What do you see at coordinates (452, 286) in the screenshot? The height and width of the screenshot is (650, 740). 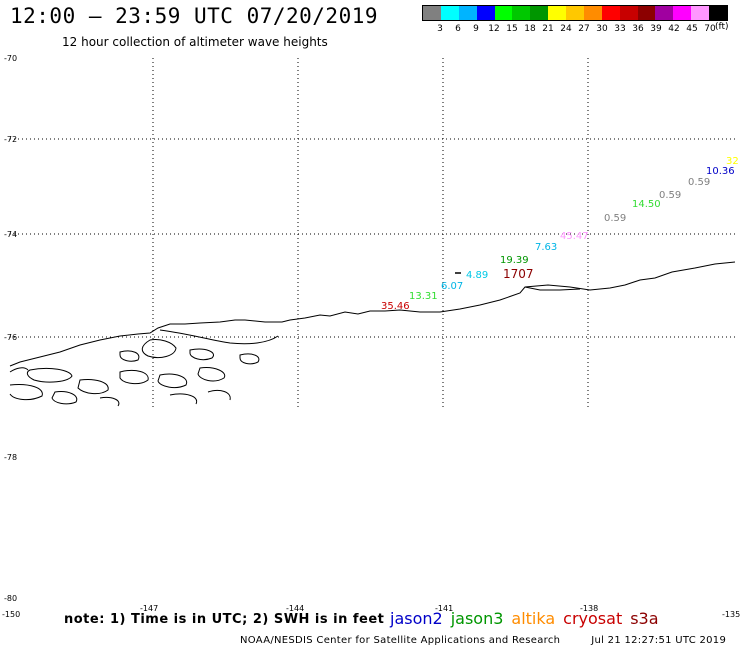 I see `wave-height-label: 6.07` at bounding box center [452, 286].